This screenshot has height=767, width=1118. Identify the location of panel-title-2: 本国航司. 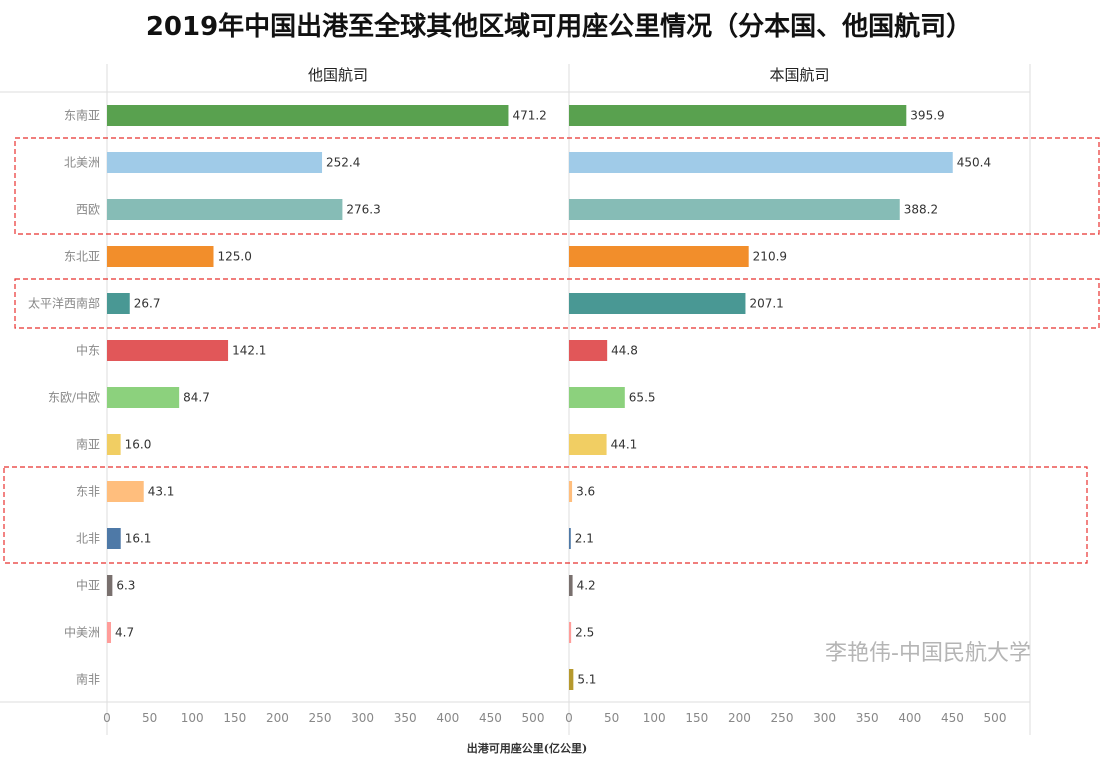
(799, 75).